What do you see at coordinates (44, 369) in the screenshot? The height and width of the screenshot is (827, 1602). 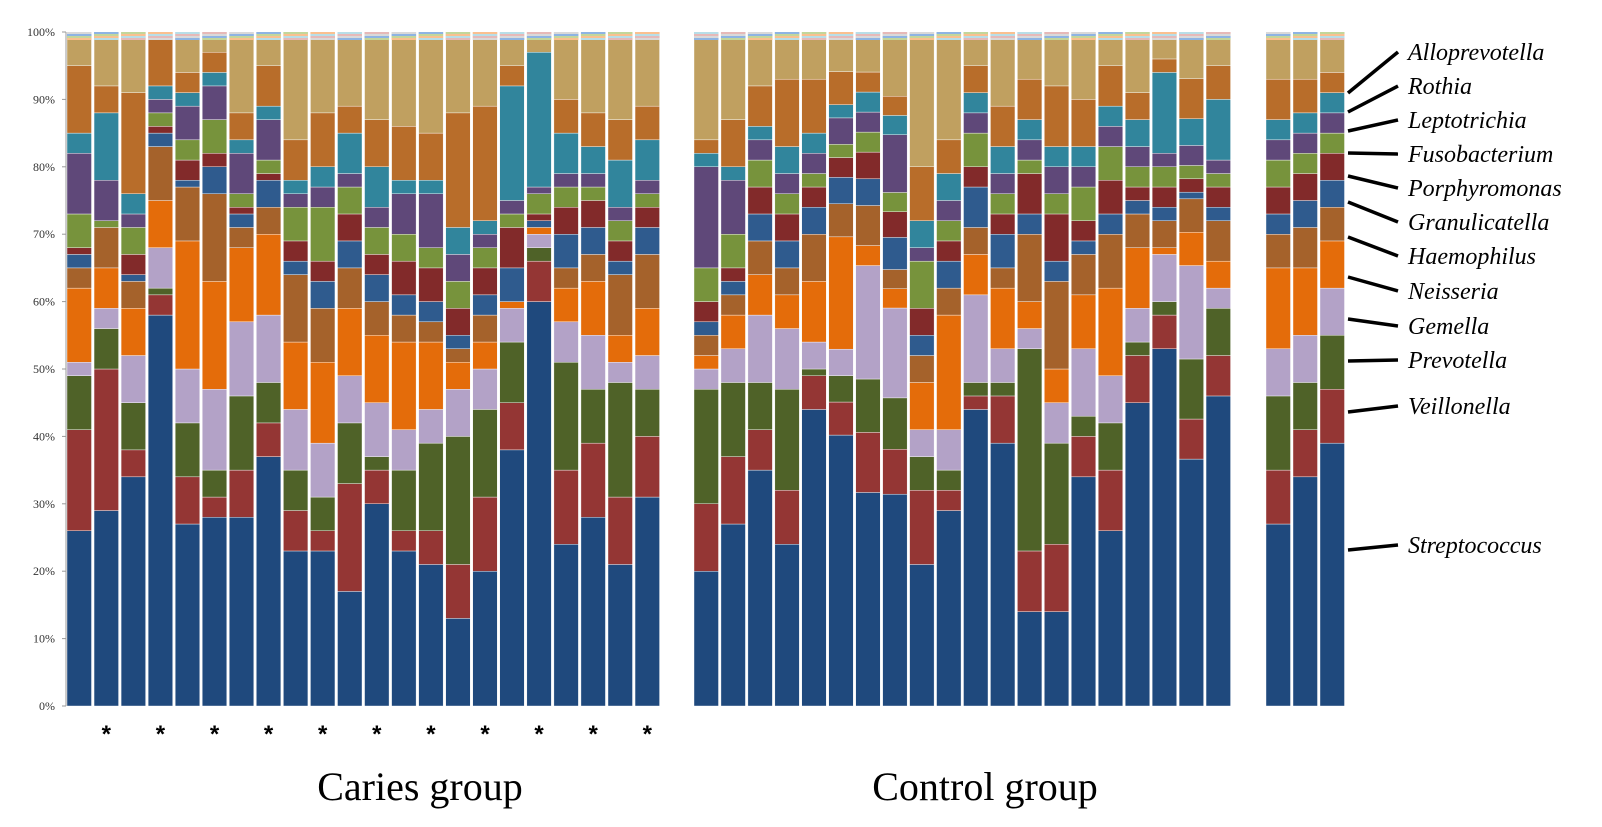 I see `y-tick-label: 50%` at bounding box center [44, 369].